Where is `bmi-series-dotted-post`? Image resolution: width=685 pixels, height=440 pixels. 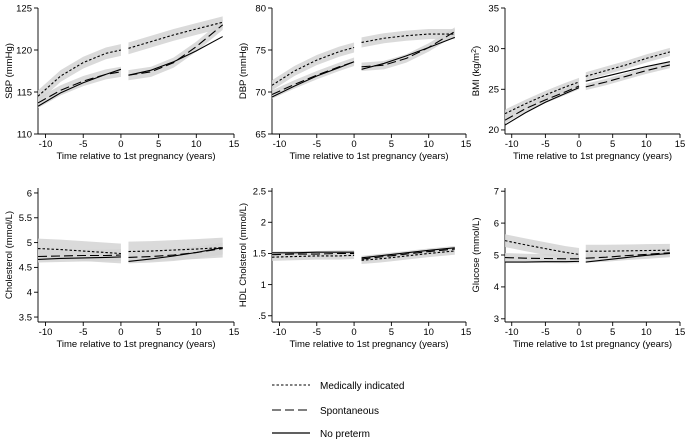 bmi-series-dotted-post is located at coordinates (628, 64).